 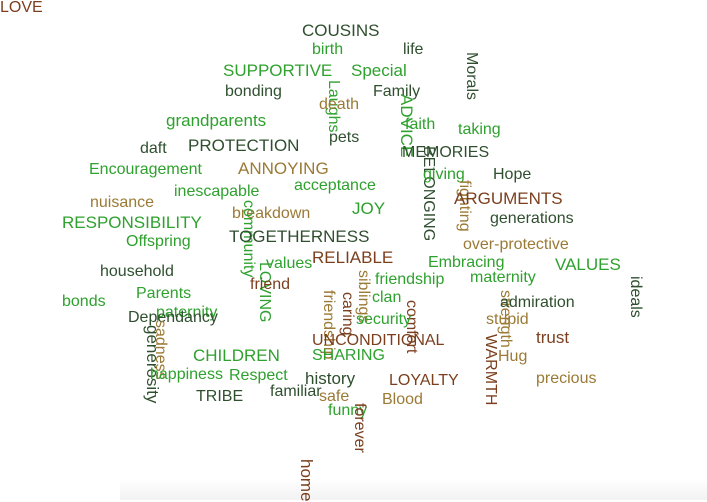 What do you see at coordinates (384, 319) in the screenshot?
I see `cloud-word: security` at bounding box center [384, 319].